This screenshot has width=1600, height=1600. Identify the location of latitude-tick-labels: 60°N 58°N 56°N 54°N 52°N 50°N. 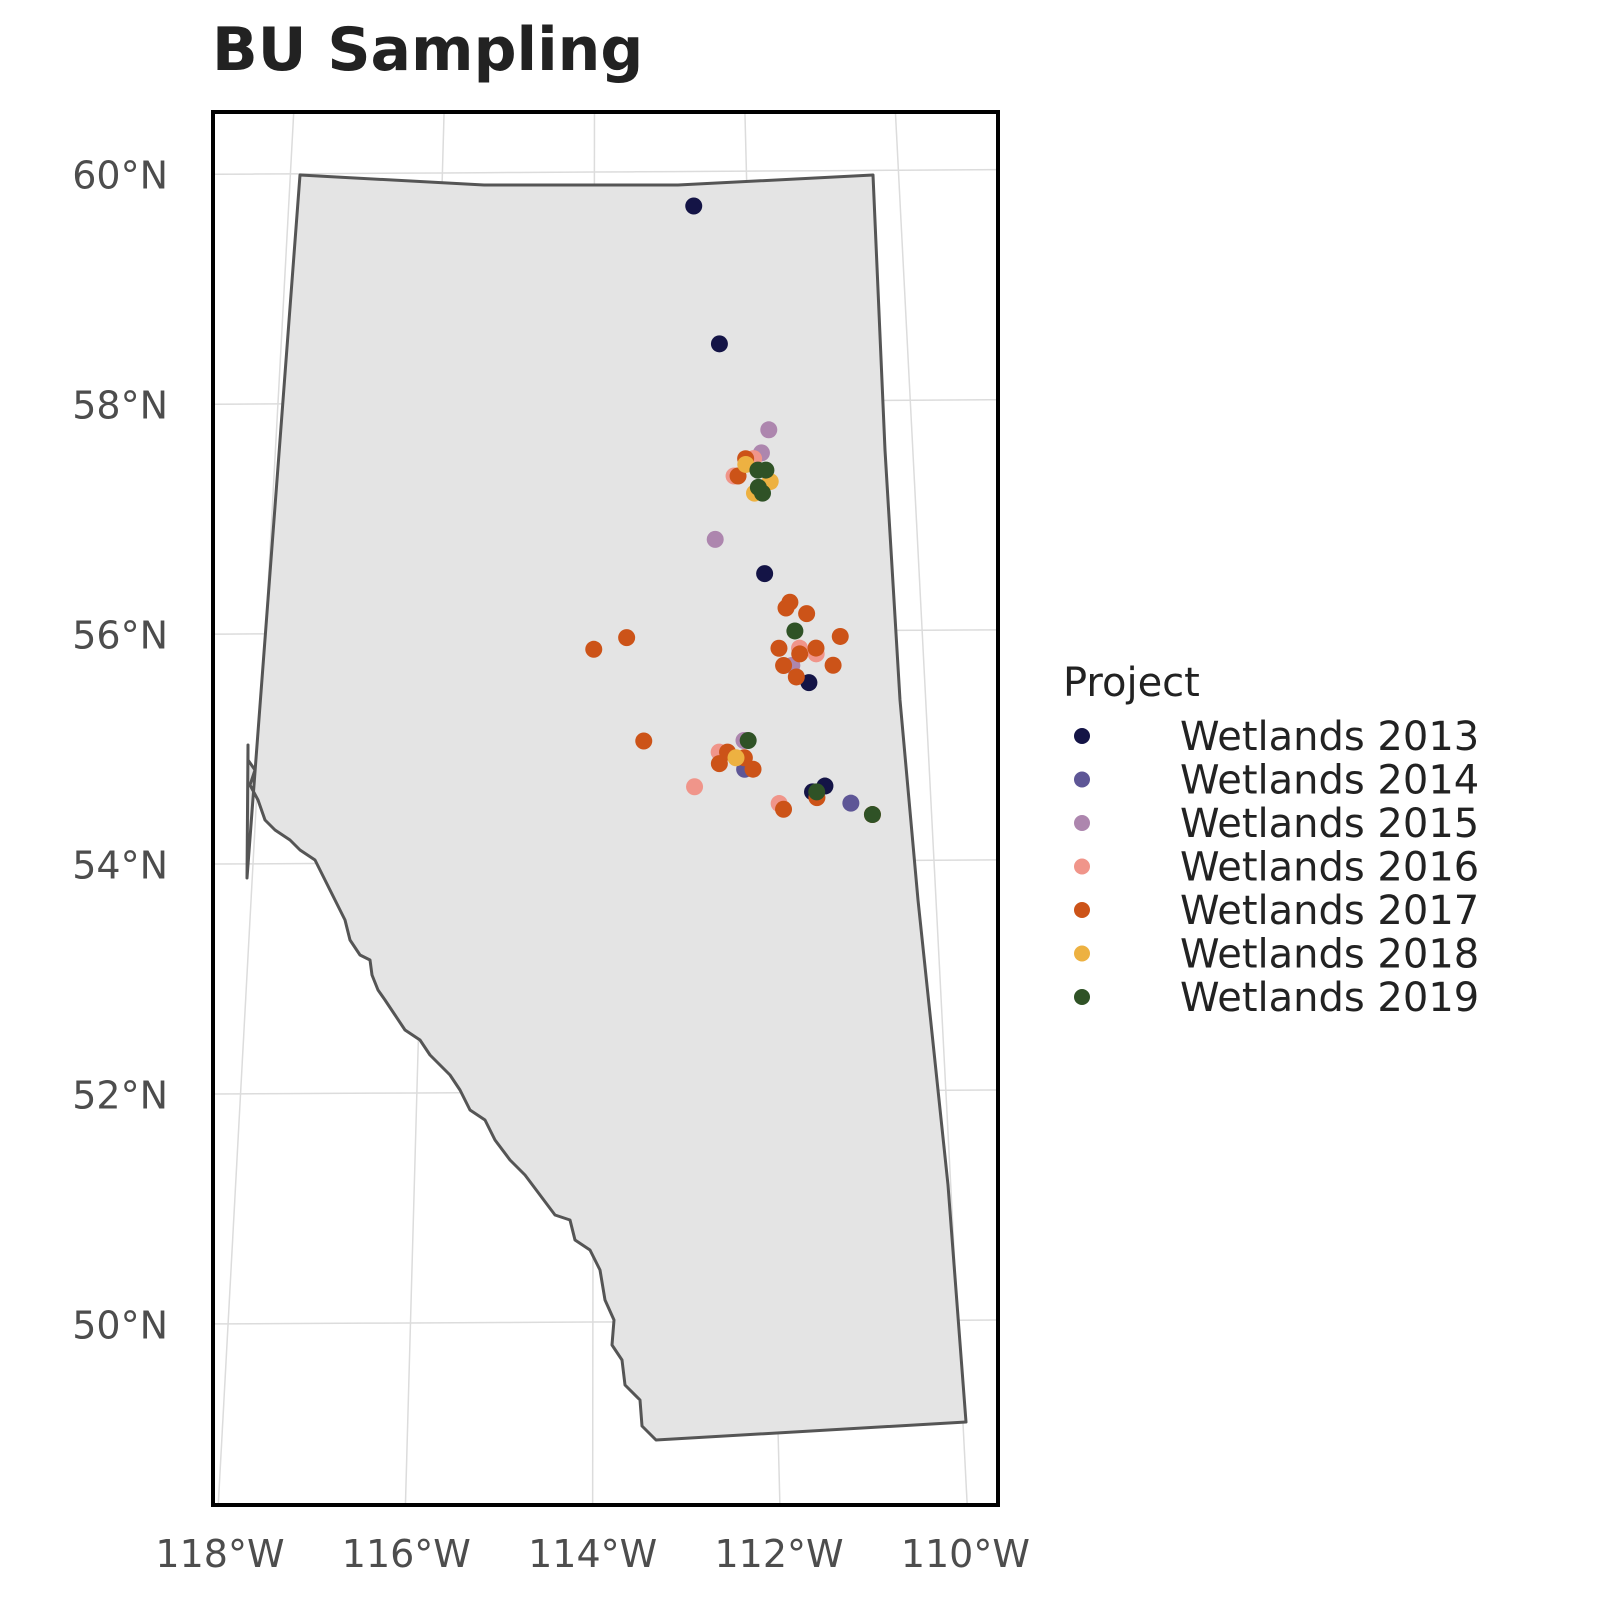
(120, 751).